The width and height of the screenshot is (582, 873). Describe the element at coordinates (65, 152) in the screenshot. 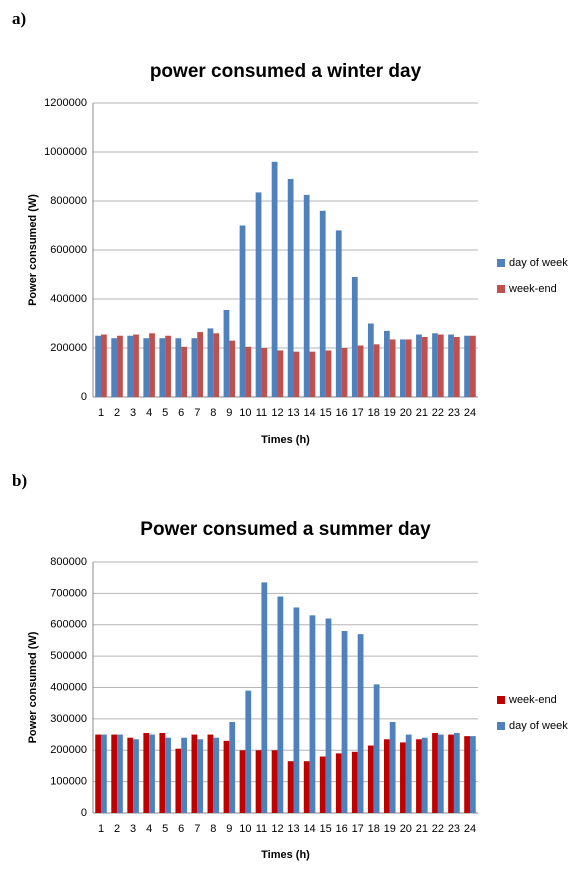

I see `y-tick-label: 1000000` at that location.